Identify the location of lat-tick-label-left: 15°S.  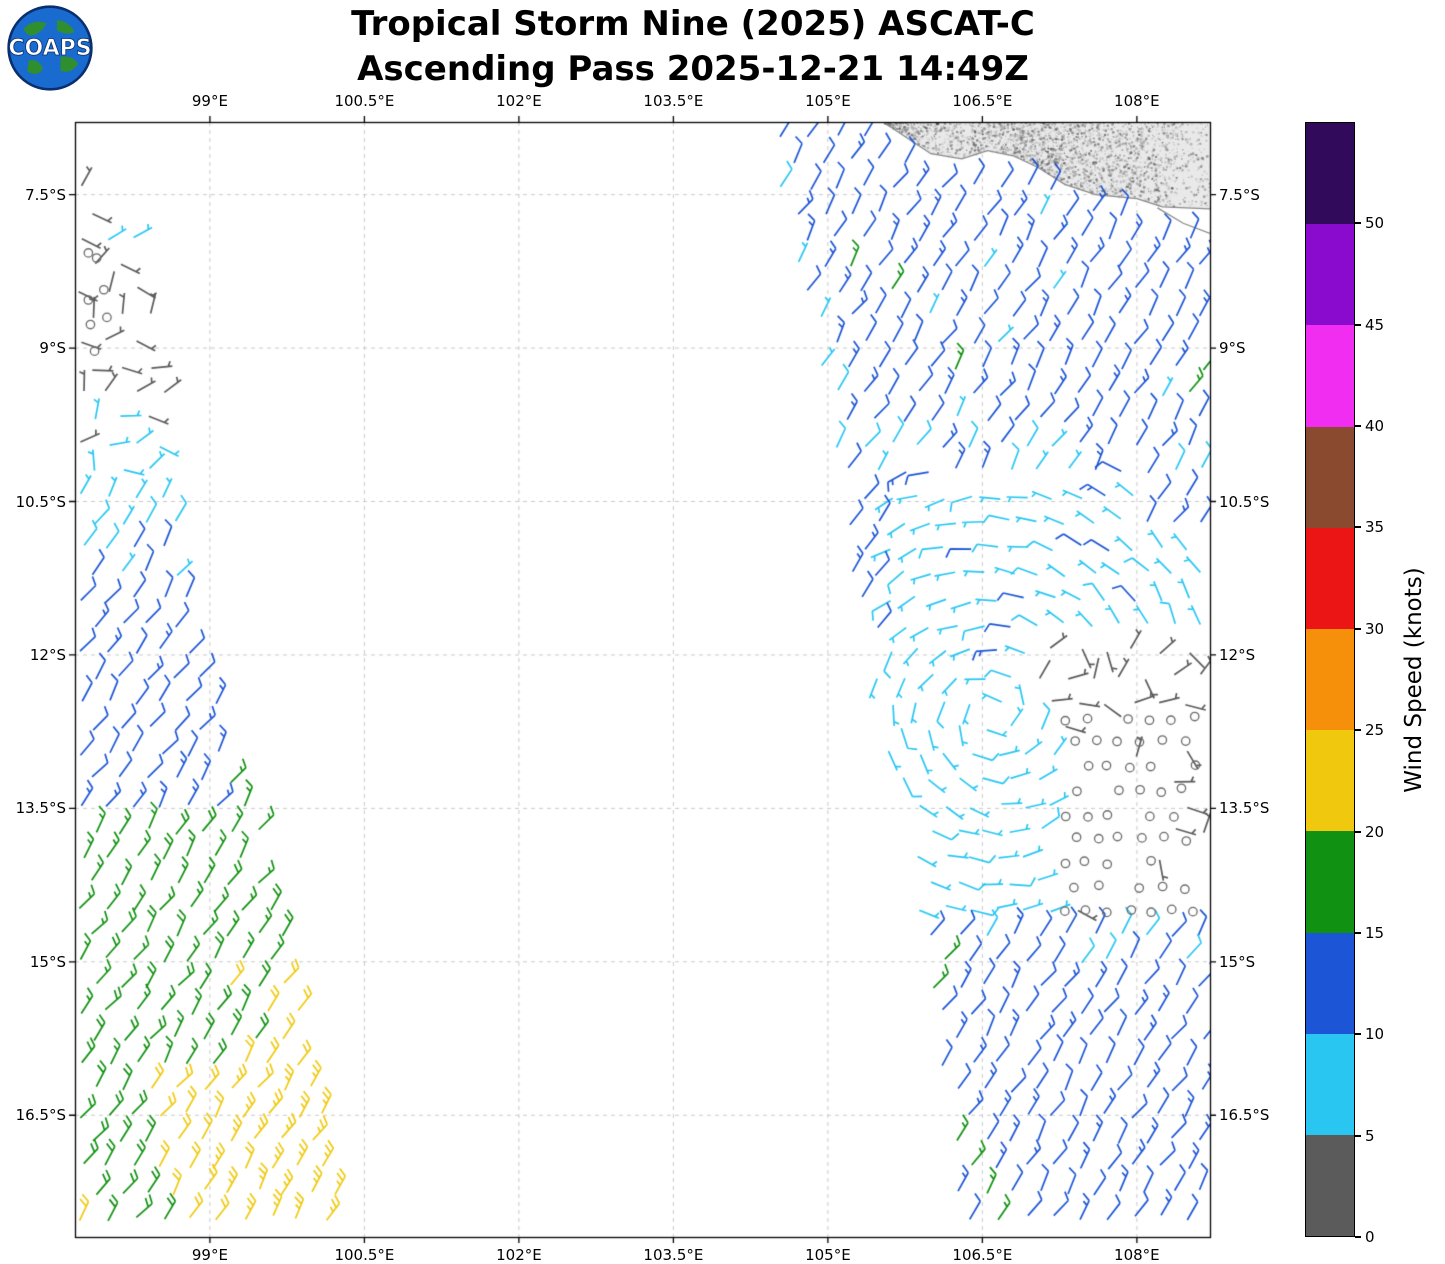
(47, 961).